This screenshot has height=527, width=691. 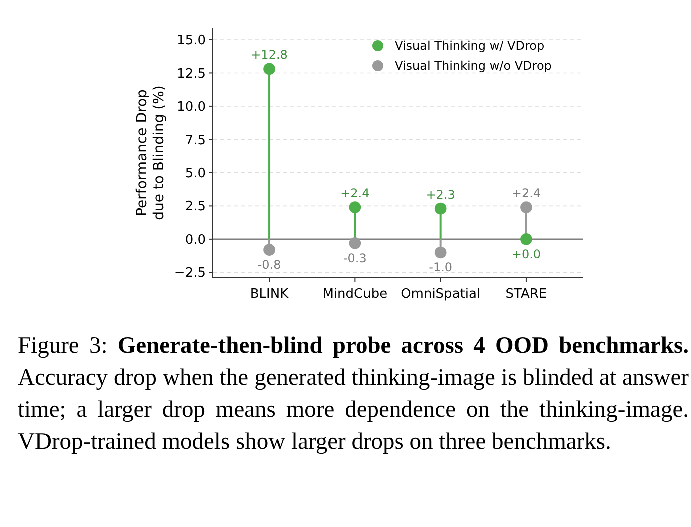 What do you see at coordinates (441, 294) in the screenshot?
I see `x-tick-label: OmniSpatial` at bounding box center [441, 294].